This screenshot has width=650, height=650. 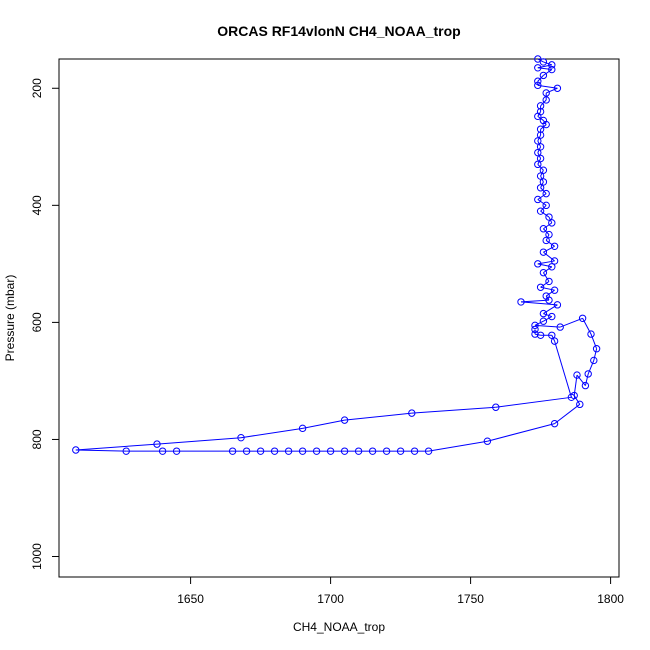 What do you see at coordinates (190, 599) in the screenshot?
I see `x-tick-label: 1650` at bounding box center [190, 599].